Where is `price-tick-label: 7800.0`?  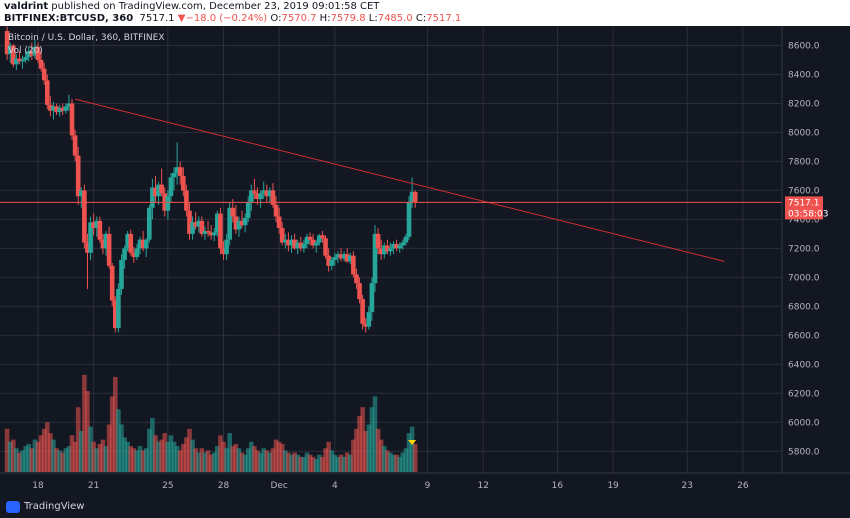 price-tick-label: 7800.0 is located at coordinates (804, 162).